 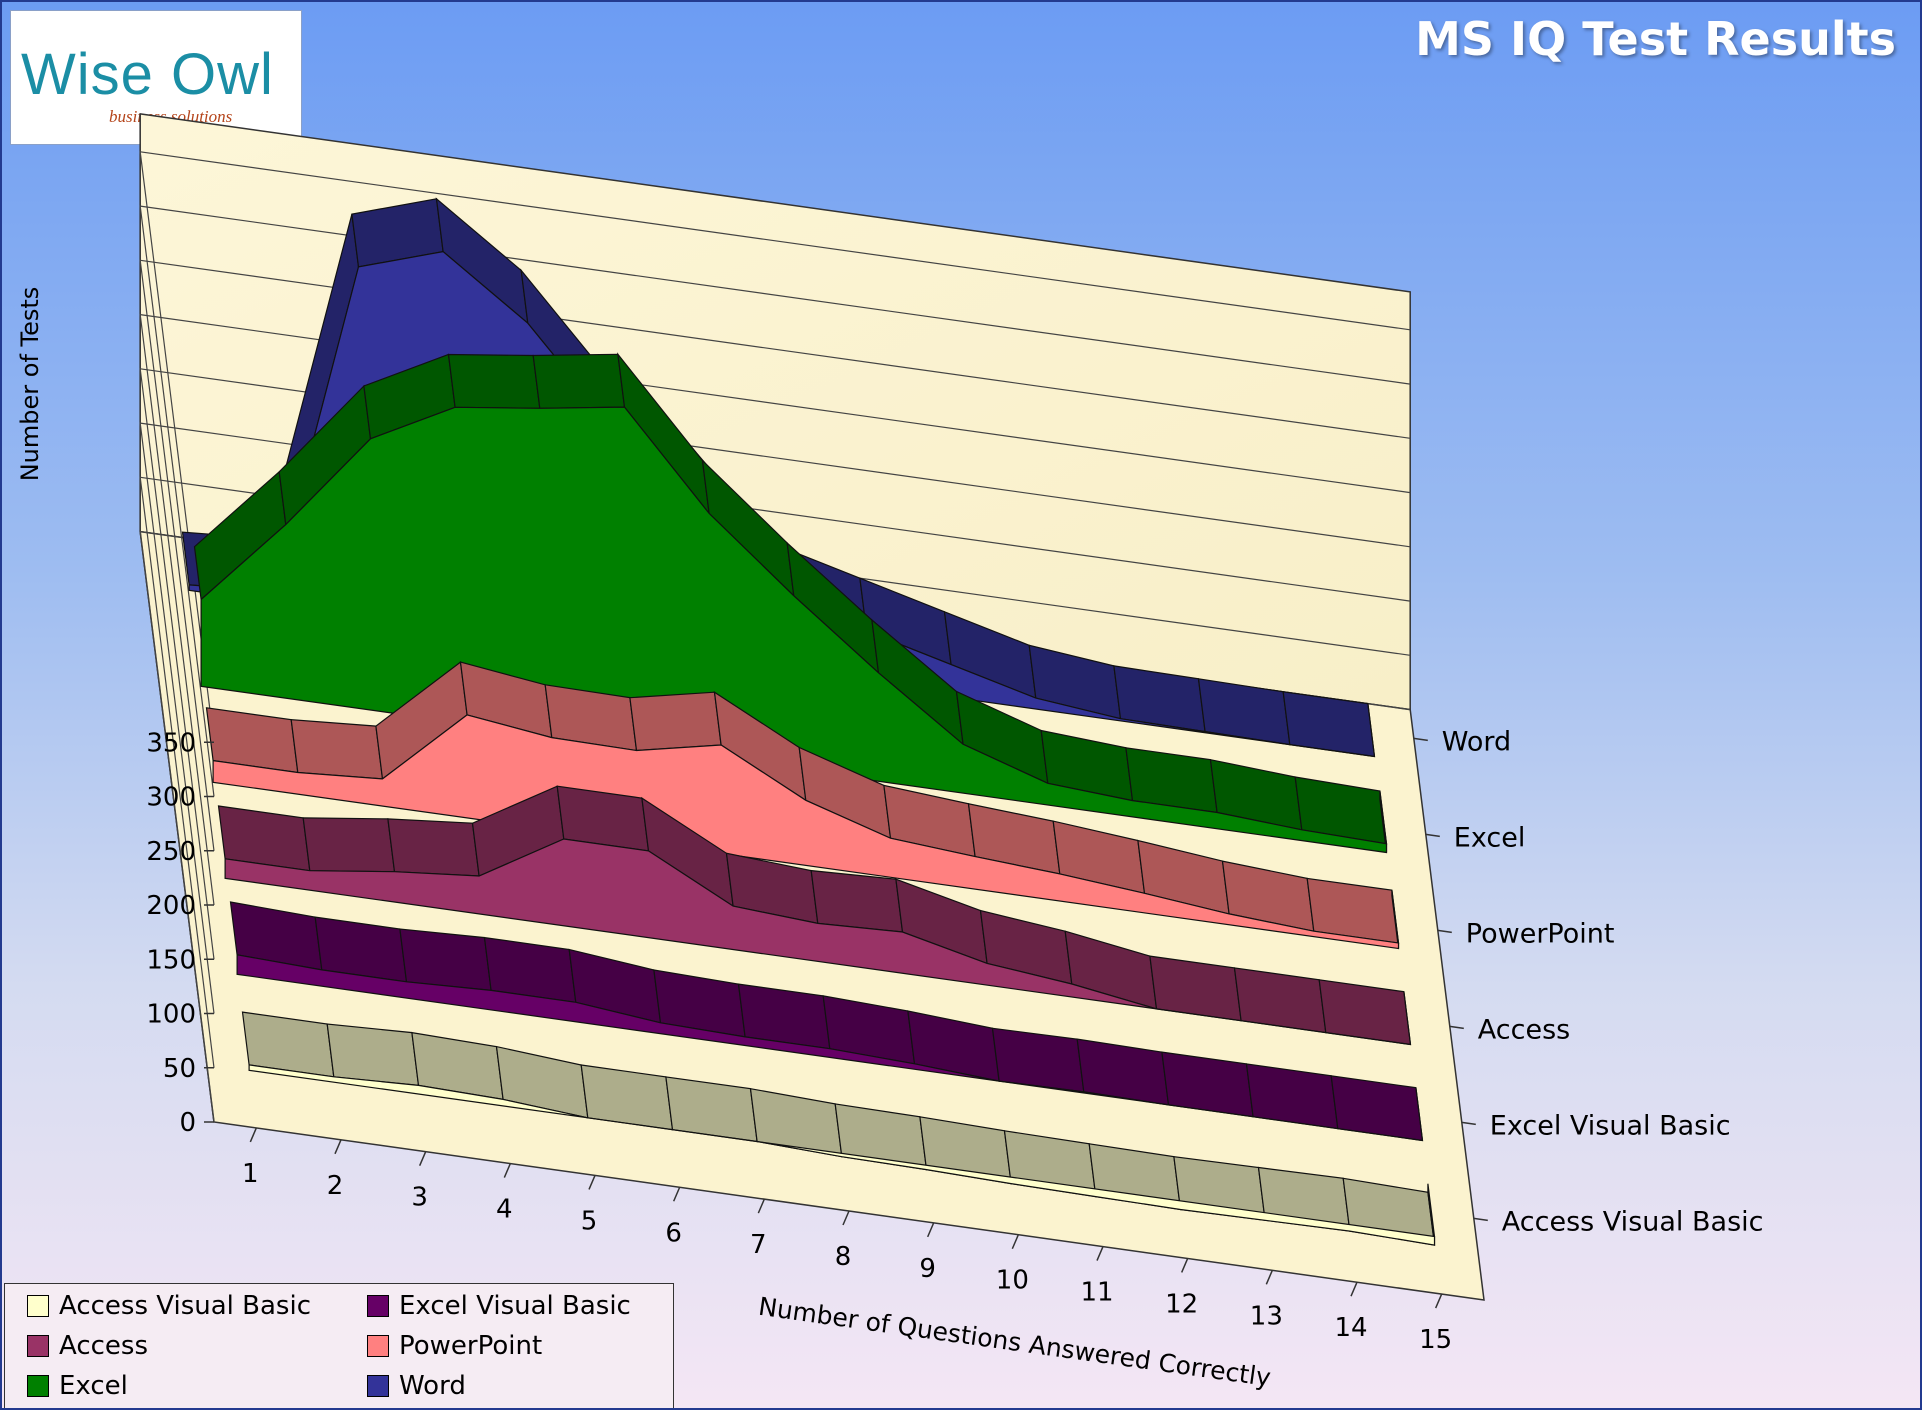 What do you see at coordinates (171, 960) in the screenshot?
I see `y-tick-label: 150` at bounding box center [171, 960].